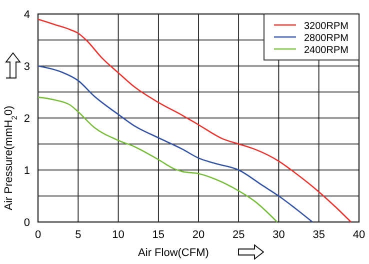 Image resolution: width=369 pixels, height=264 pixels. Describe the element at coordinates (158, 235) in the screenshot. I see `x-tick-label: 15` at that location.